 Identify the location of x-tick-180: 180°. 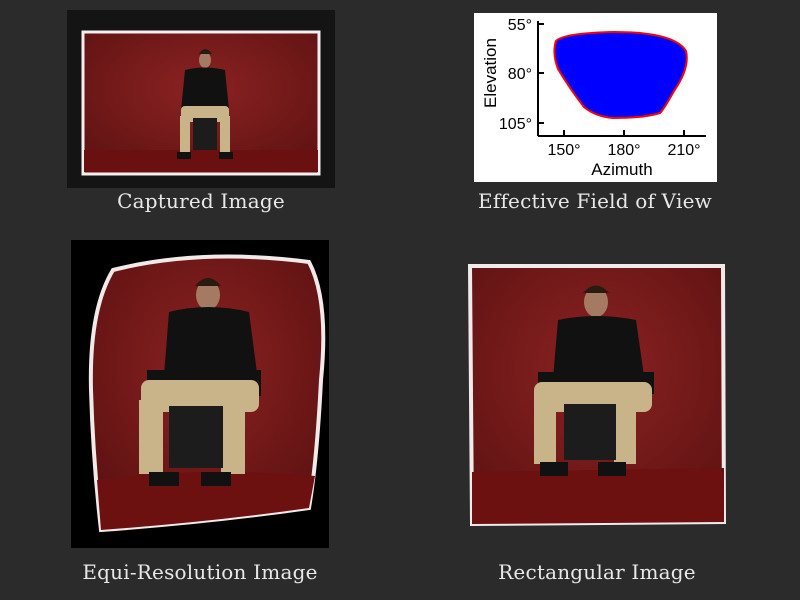
(623, 150).